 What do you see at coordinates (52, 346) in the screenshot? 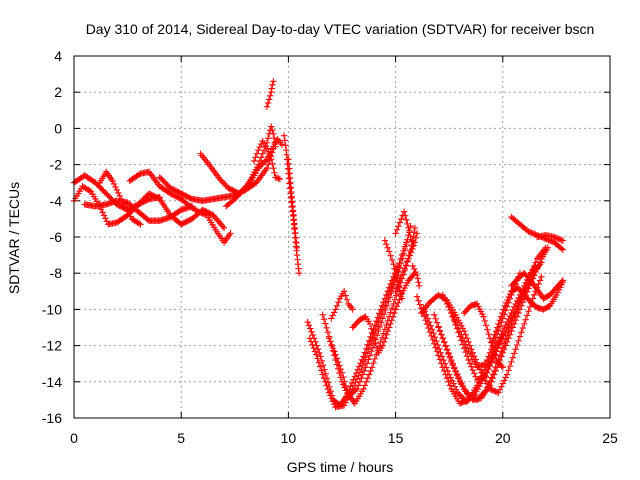
I see `y-tick-label: -12` at bounding box center [52, 346].